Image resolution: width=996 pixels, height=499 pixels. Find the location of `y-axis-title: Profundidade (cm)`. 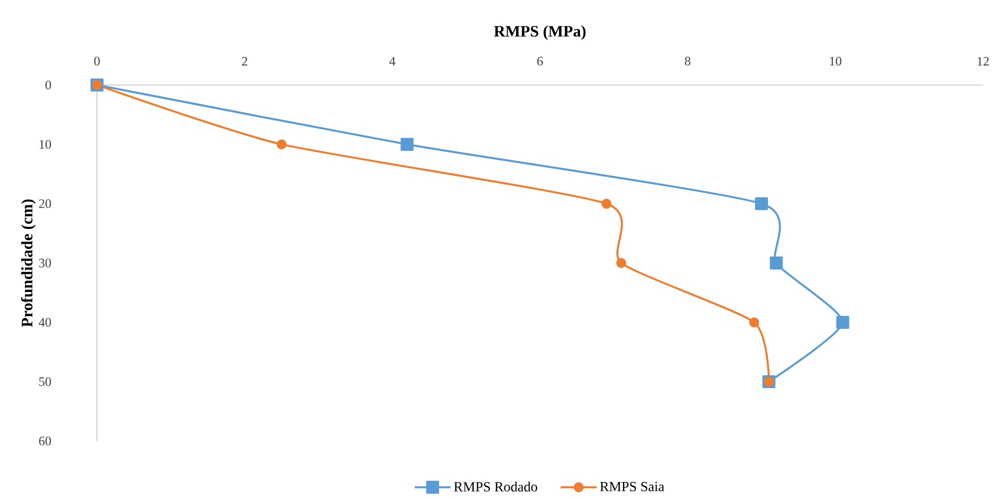

y-axis-title: Profundidade (cm) is located at coordinates (28, 263).